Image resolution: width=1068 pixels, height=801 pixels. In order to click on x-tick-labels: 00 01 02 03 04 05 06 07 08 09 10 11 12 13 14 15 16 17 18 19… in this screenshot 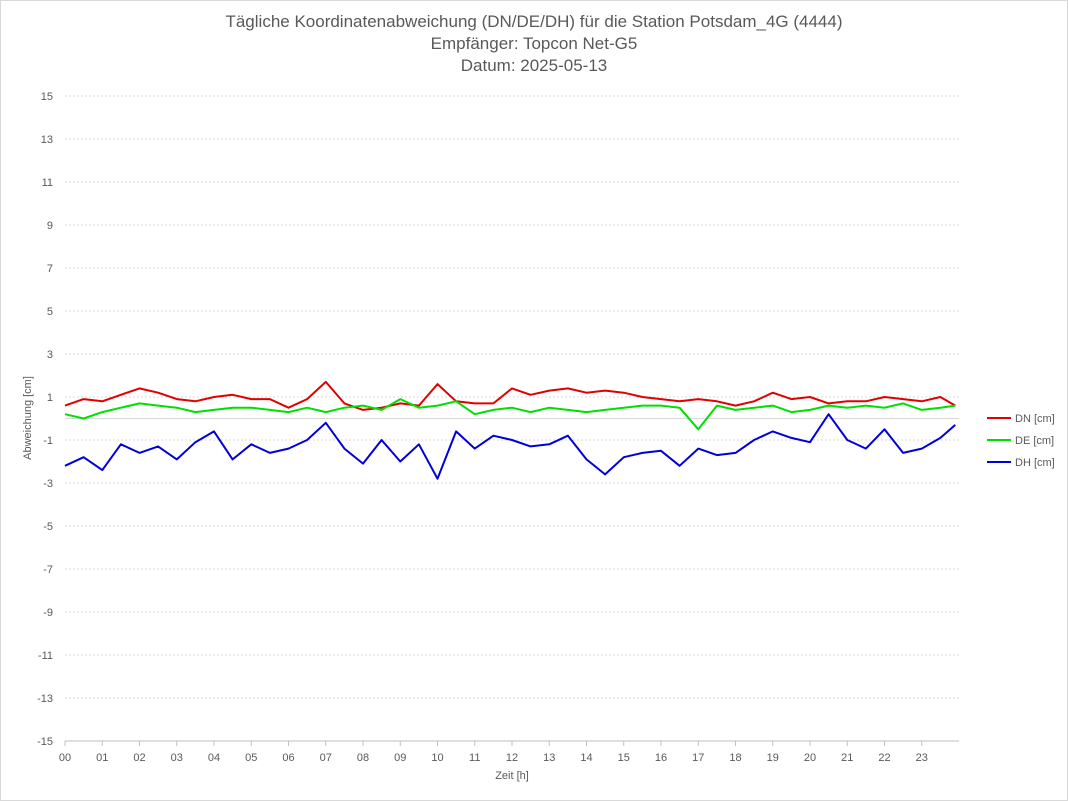, I will do `click(493, 758)`.